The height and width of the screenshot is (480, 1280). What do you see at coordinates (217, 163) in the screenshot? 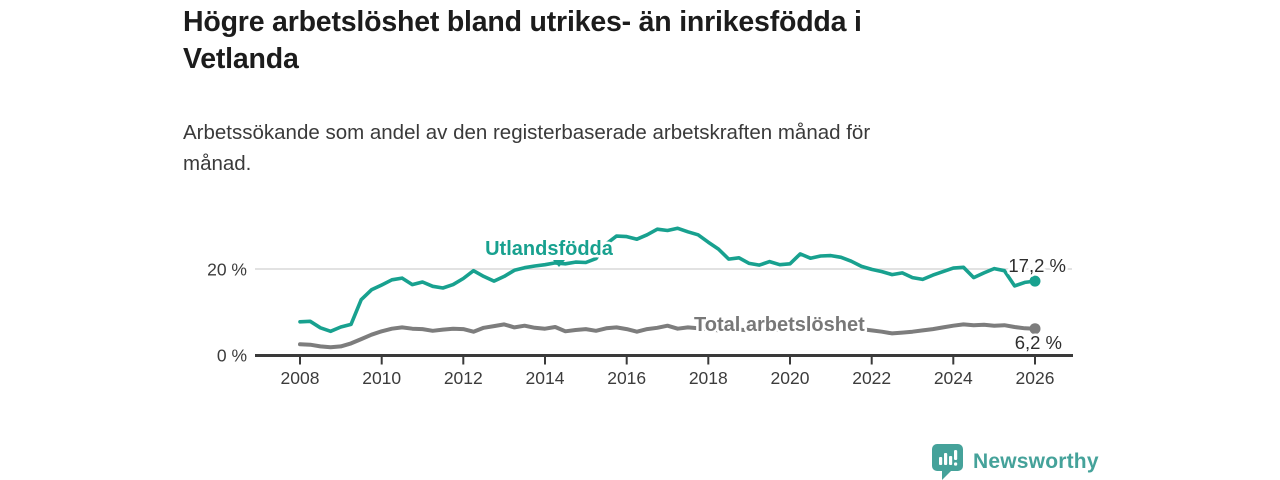
I see `chart-subtitle-line2: månad.` at bounding box center [217, 163].